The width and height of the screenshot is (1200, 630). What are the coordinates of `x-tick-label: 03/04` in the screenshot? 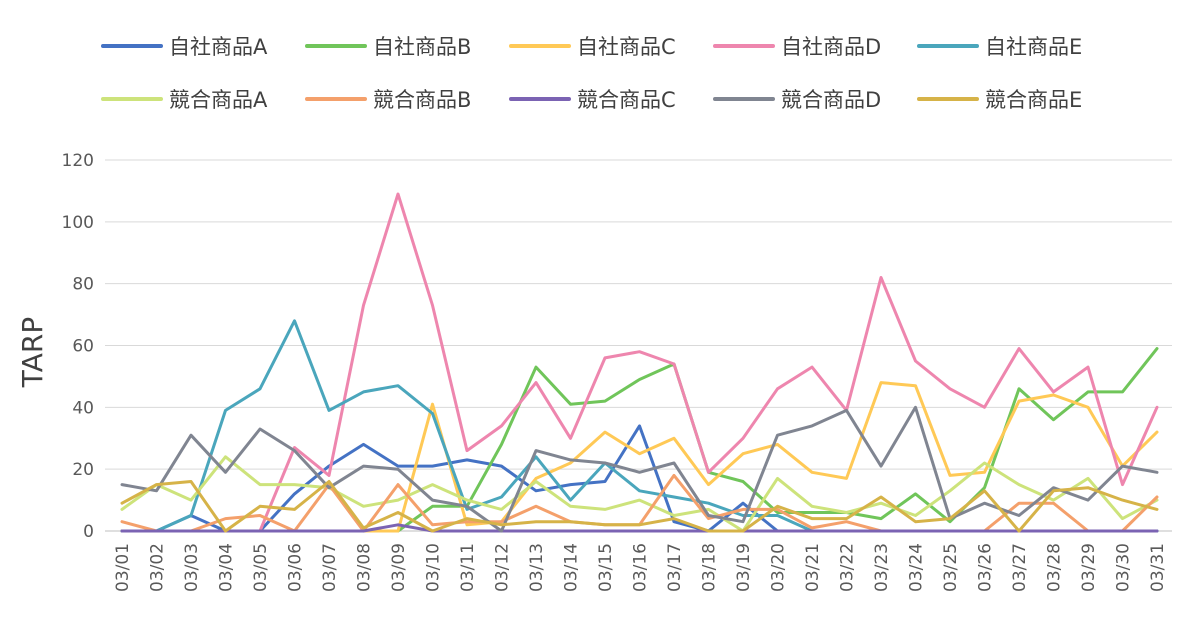 It's located at (227, 567).